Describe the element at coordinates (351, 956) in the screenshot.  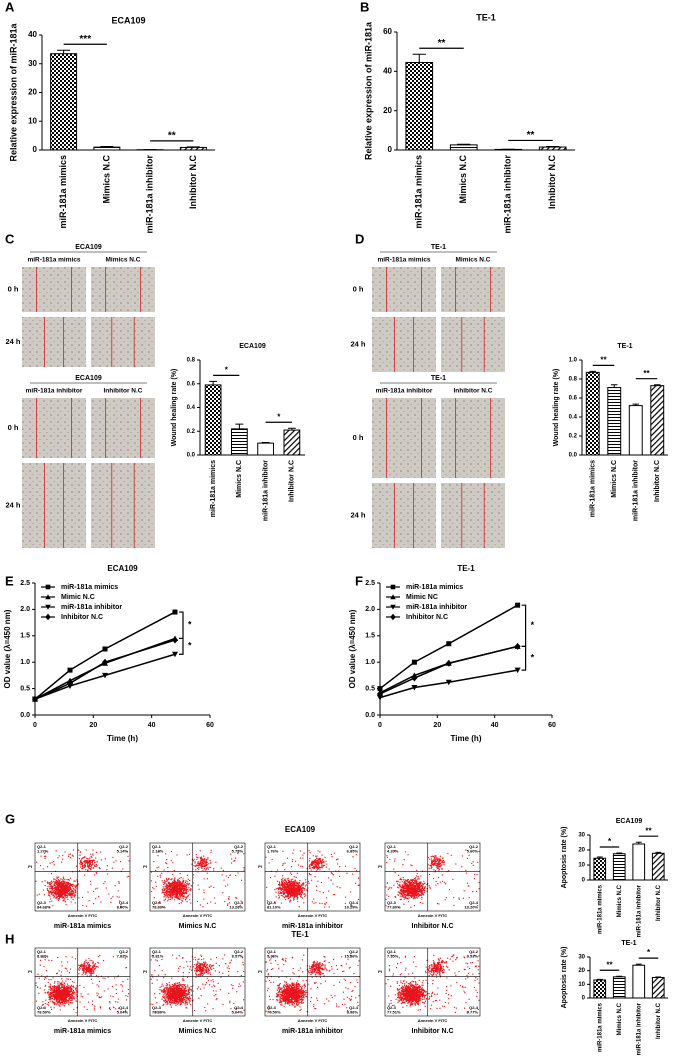
I see `quadrant-percent: 15.86%` at that location.